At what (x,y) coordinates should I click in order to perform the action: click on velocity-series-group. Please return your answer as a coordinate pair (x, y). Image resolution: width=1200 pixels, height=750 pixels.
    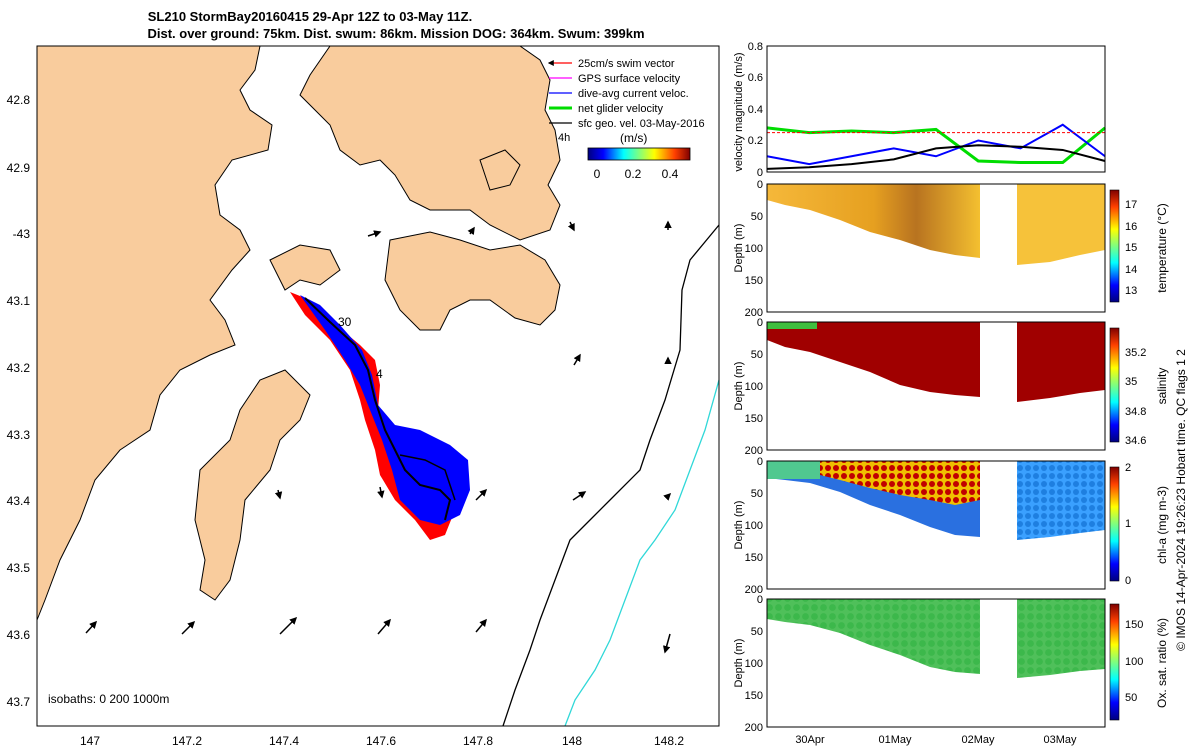
    Looking at the image, I should click on (936, 146).